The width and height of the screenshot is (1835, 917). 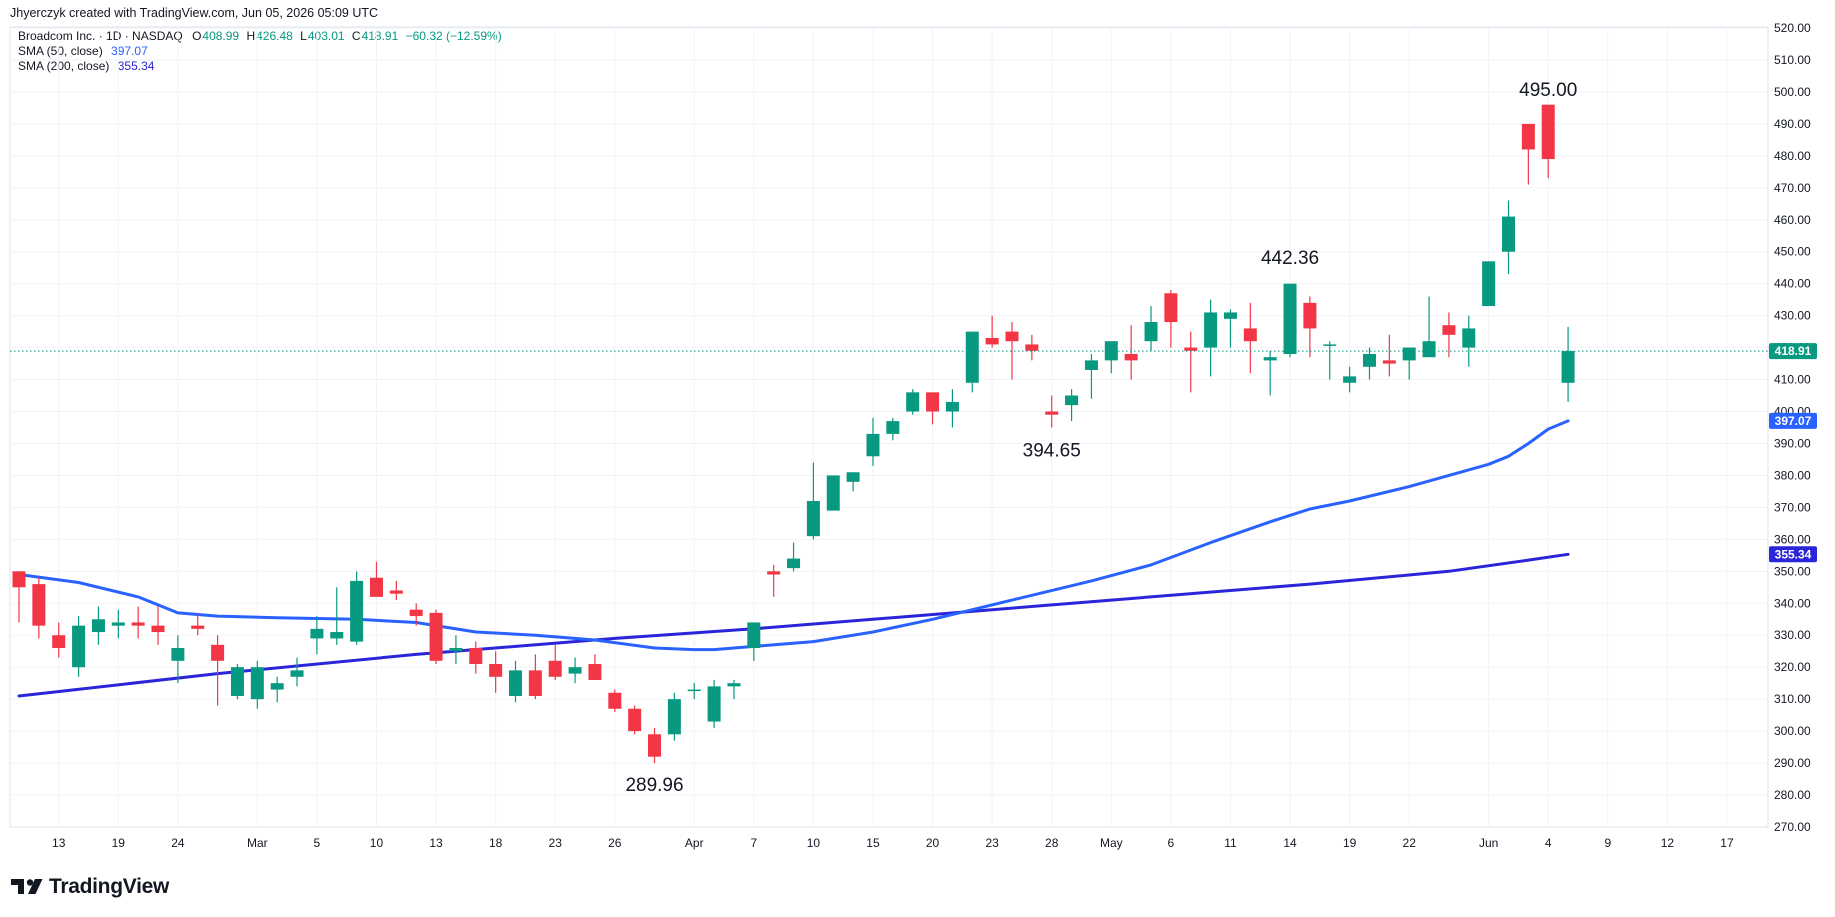 I want to click on last-price-tag: 418.91, so click(x=1793, y=351).